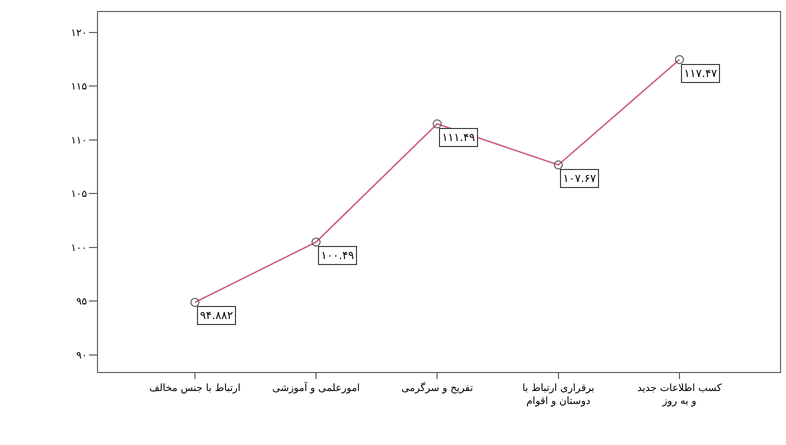 This screenshot has width=786, height=445. I want to click on data-label: ۱۱۱.۴۹, so click(459, 137).